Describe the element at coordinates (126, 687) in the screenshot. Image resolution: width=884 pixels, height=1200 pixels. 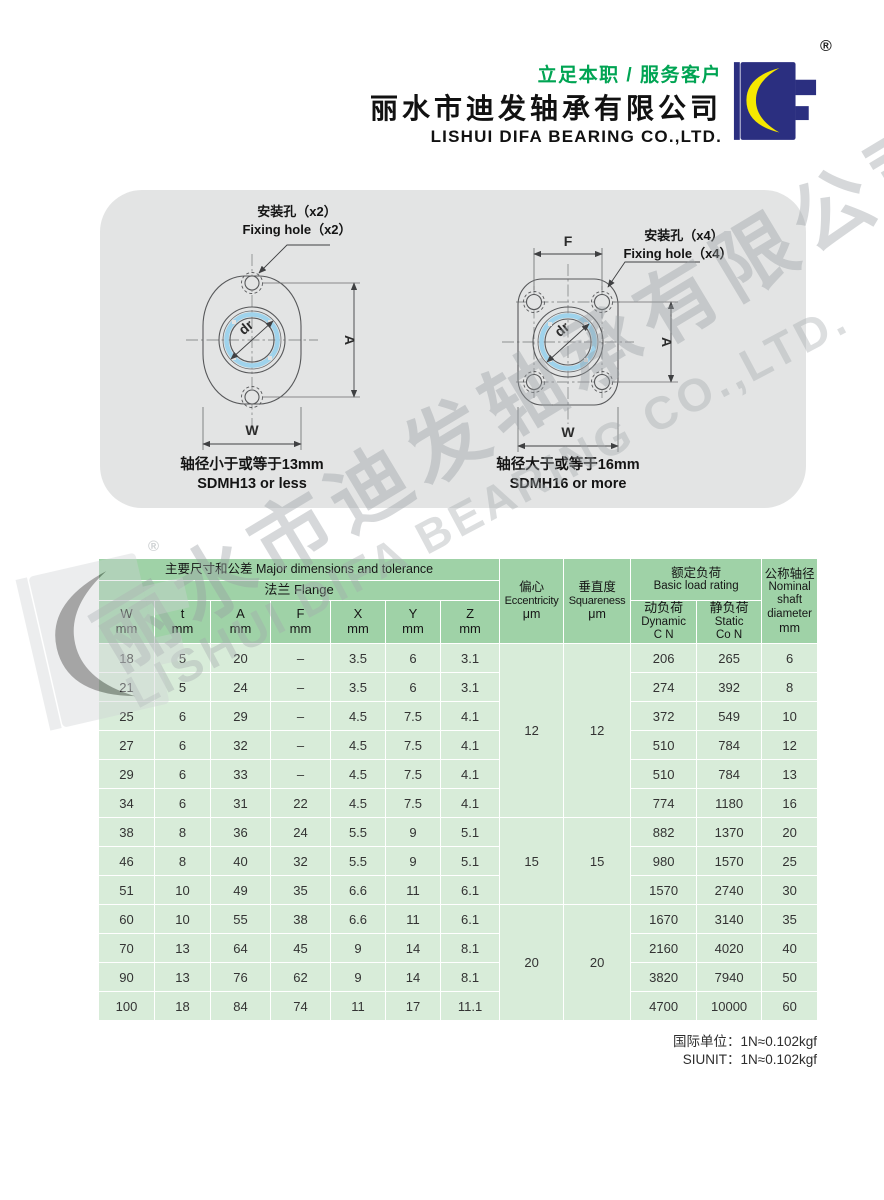
I see `table-cell: 21` at that location.